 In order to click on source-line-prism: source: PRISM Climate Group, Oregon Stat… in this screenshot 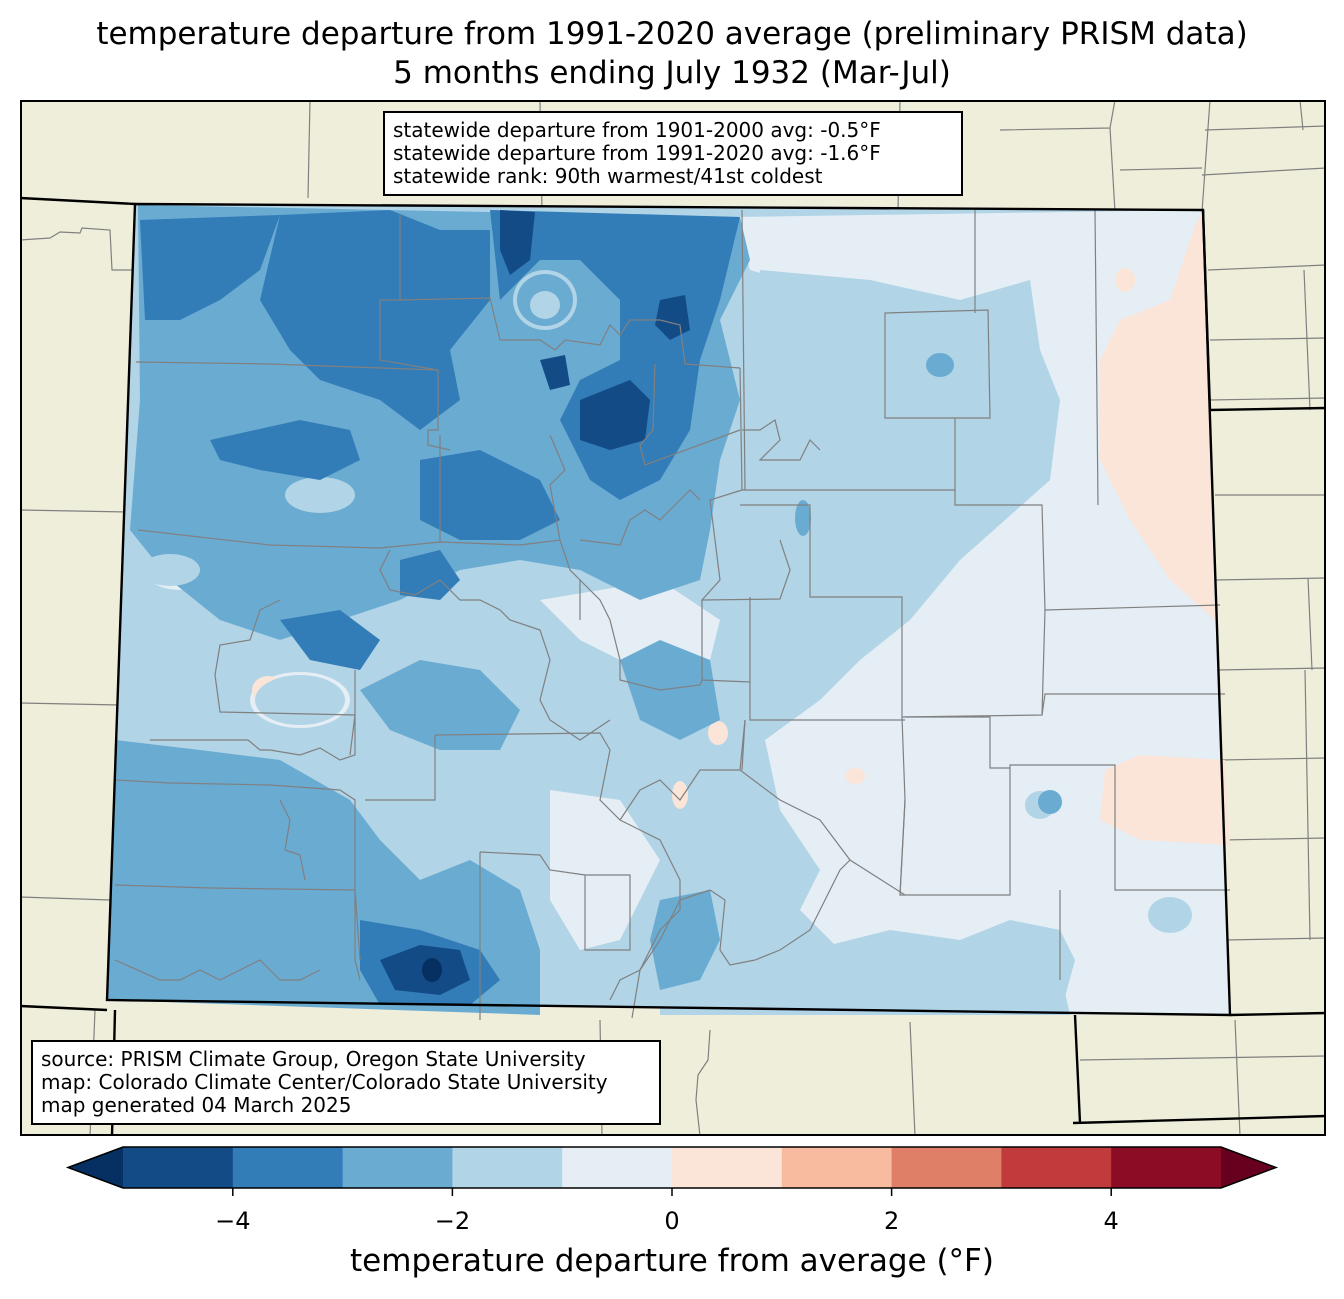, I will do `click(313, 1059)`.